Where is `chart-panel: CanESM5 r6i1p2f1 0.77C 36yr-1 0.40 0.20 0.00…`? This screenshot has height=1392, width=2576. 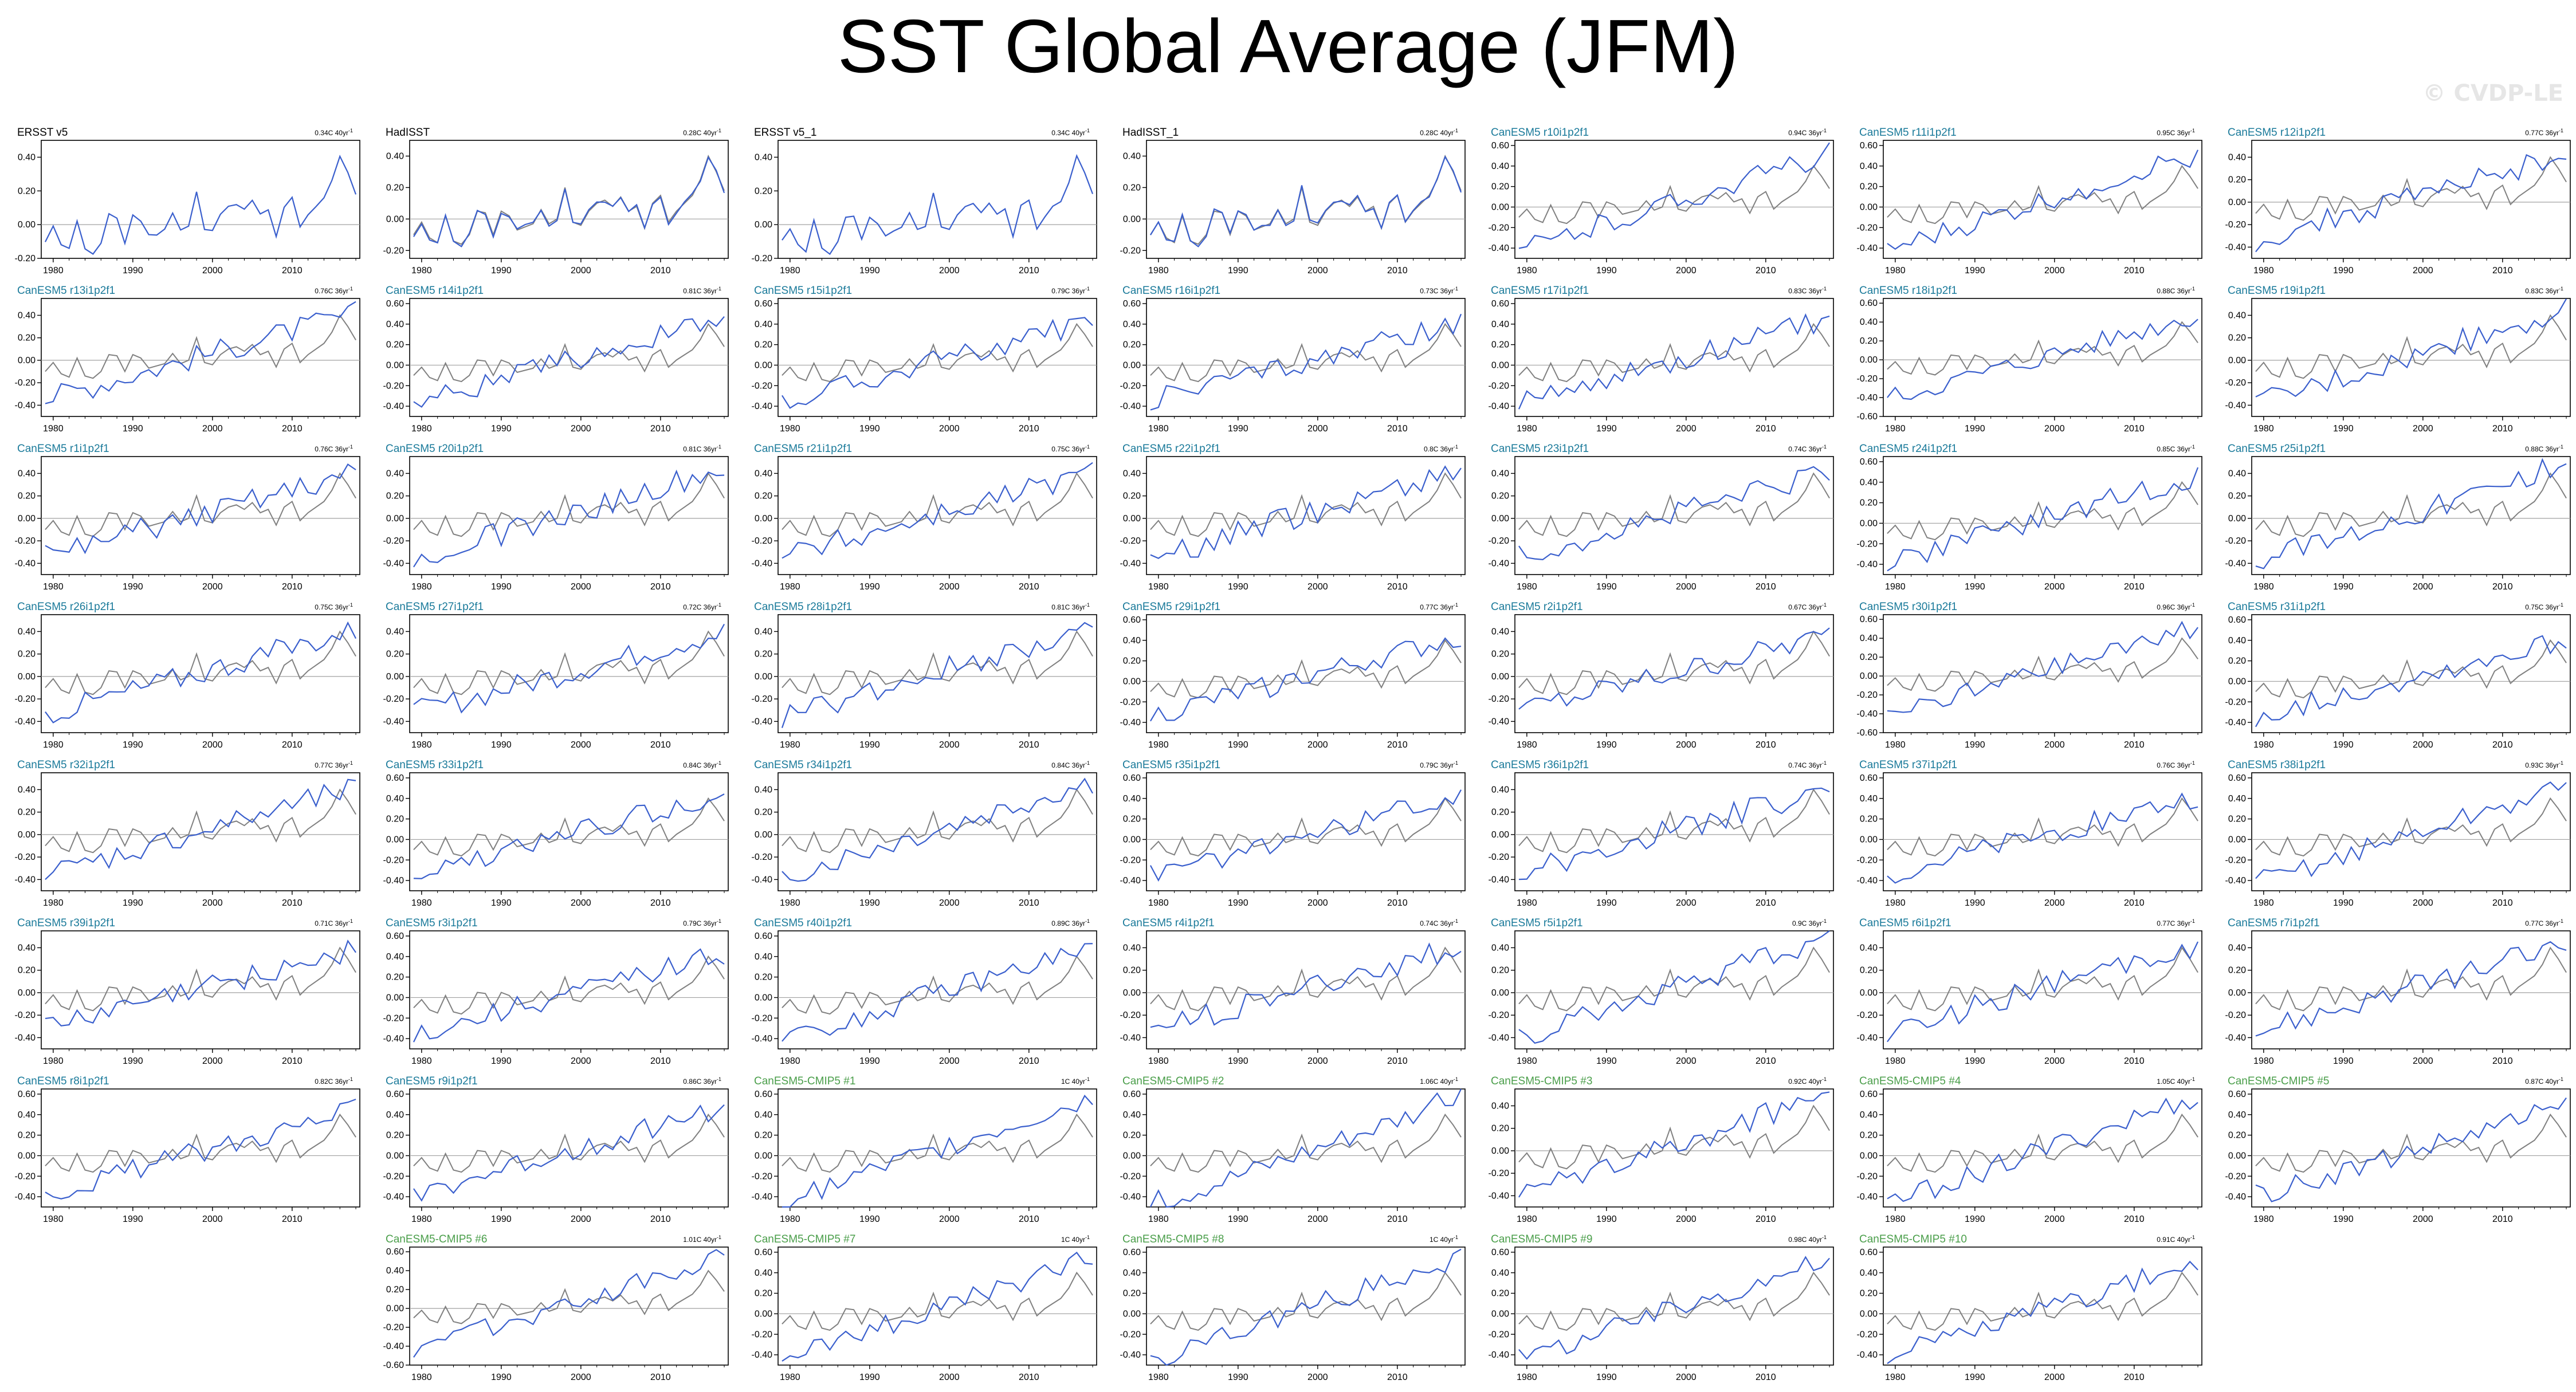
chart-panel: CanESM5 r6i1p2f1 0.77C 36yr-1 0.40 0.20 0.00… is located at coordinates (2026, 991).